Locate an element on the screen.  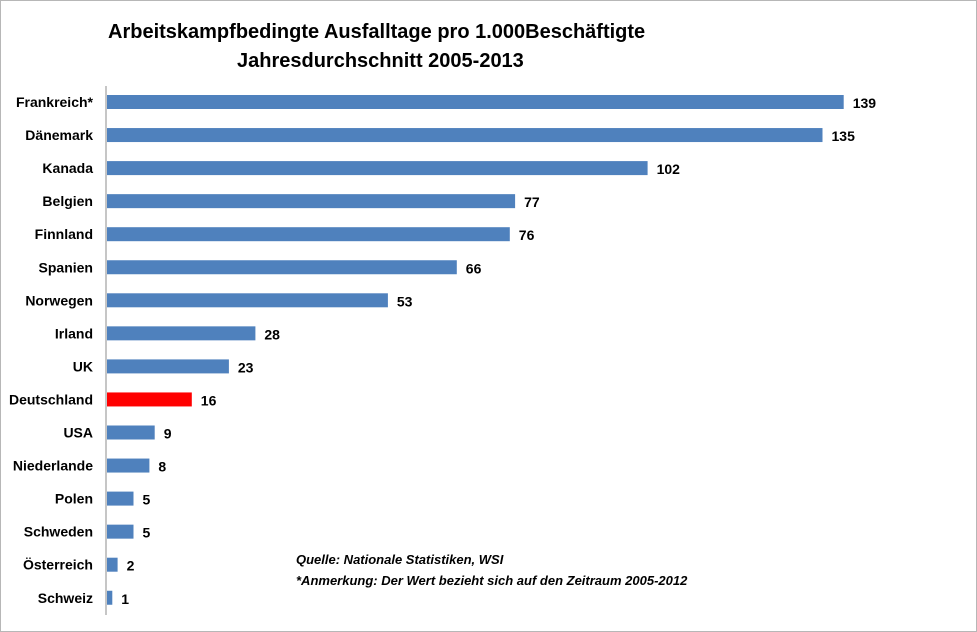
value-label-deutschland: 16 is located at coordinates (209, 400).